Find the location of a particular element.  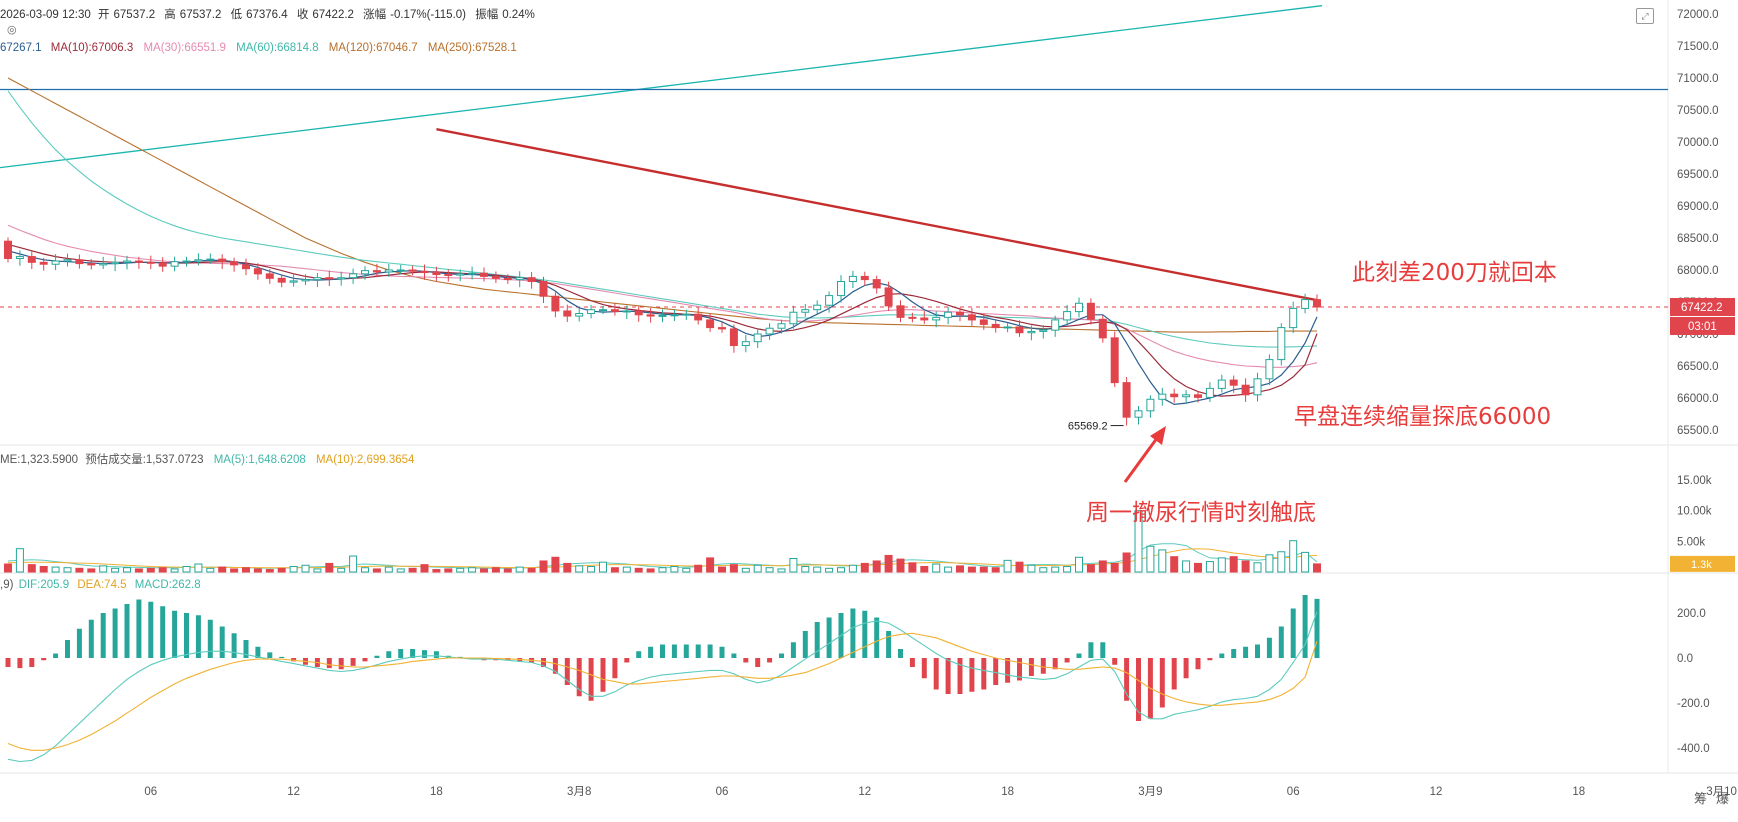

liquidation-button: 爆 is located at coordinates (1723, 798).